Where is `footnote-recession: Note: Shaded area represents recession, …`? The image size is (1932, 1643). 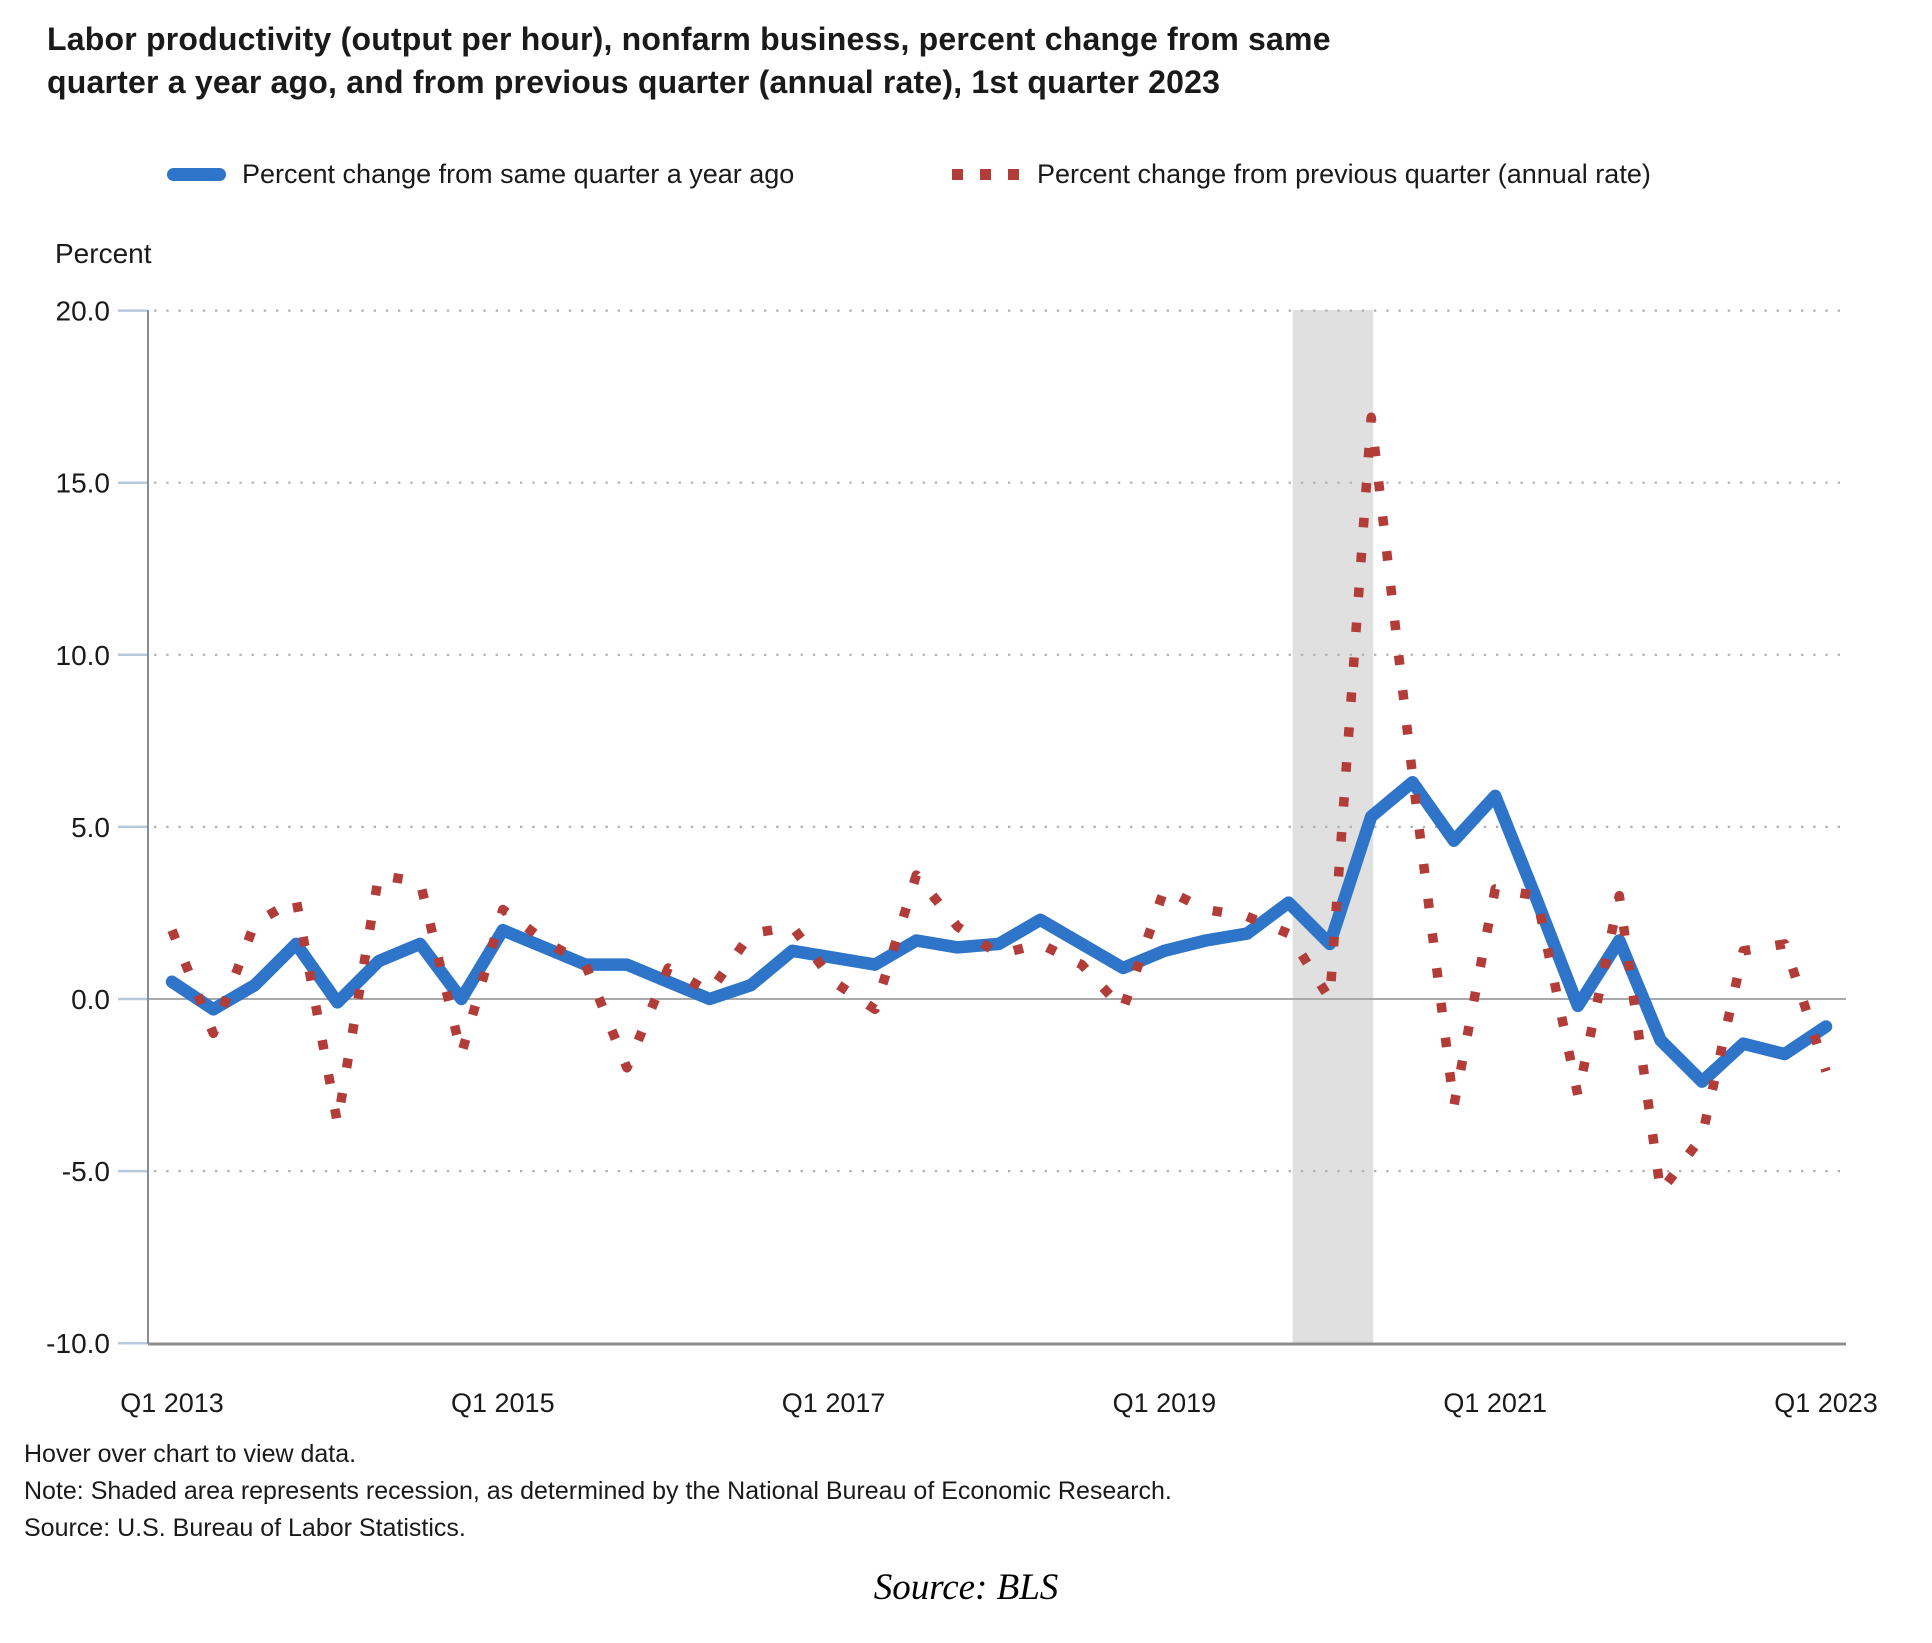
footnote-recession: Note: Shaded area represents recession, … is located at coordinates (598, 1491).